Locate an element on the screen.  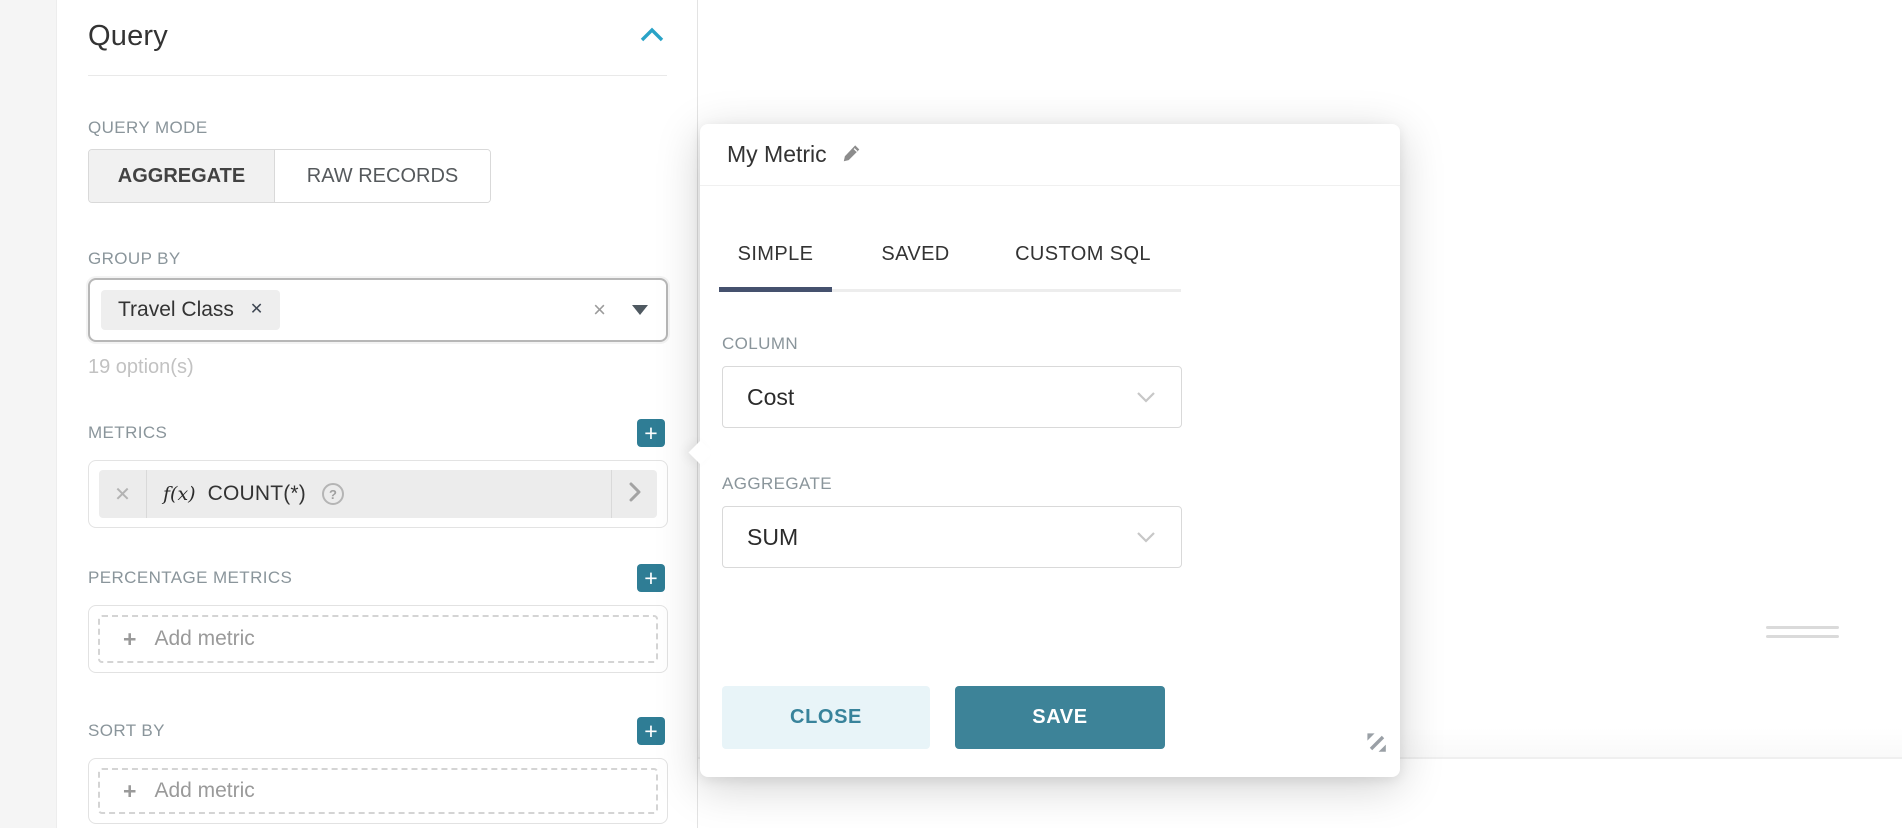
group-by-label: GROUP BY is located at coordinates (134, 258).